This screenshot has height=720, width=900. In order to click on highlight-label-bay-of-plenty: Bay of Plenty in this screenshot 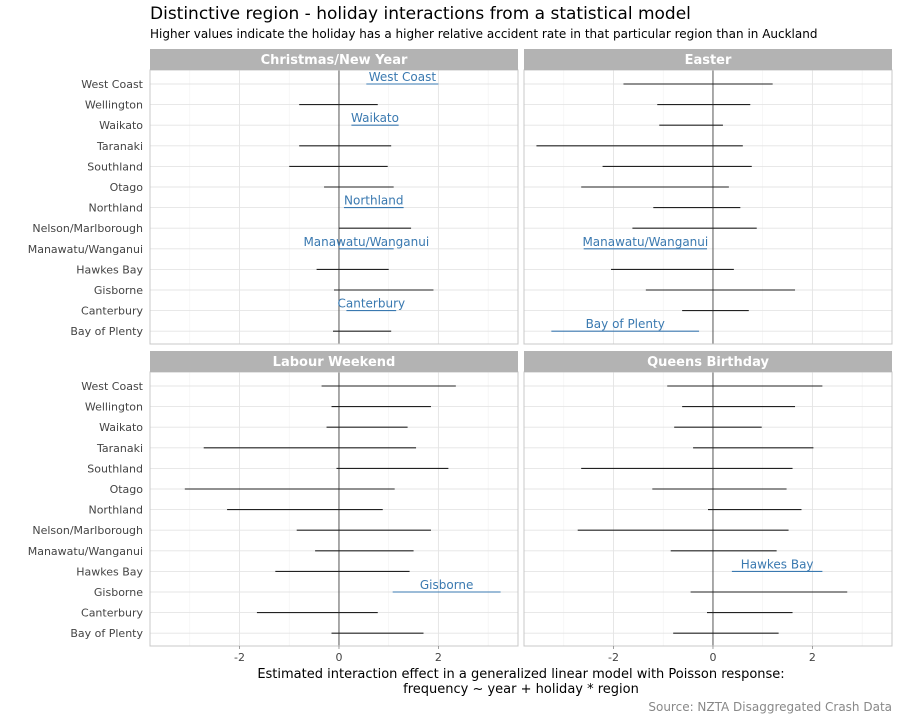, I will do `click(625, 324)`.